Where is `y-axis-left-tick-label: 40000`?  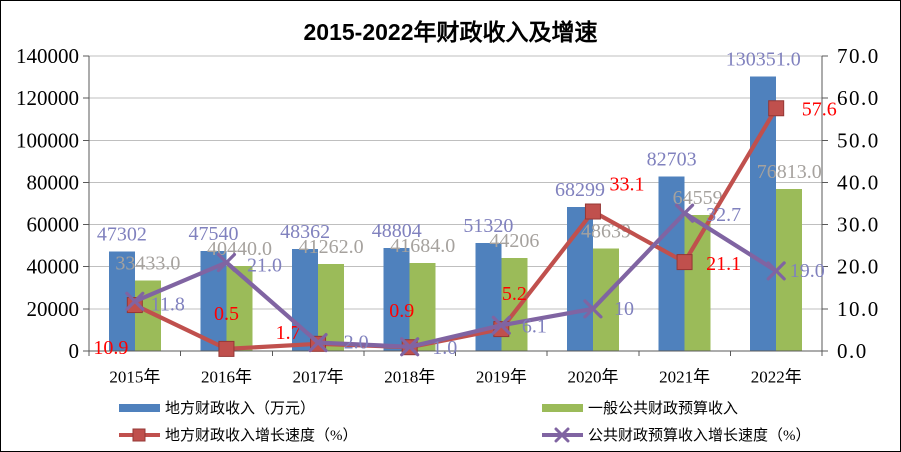 y-axis-left-tick-label: 40000 is located at coordinates (53, 267).